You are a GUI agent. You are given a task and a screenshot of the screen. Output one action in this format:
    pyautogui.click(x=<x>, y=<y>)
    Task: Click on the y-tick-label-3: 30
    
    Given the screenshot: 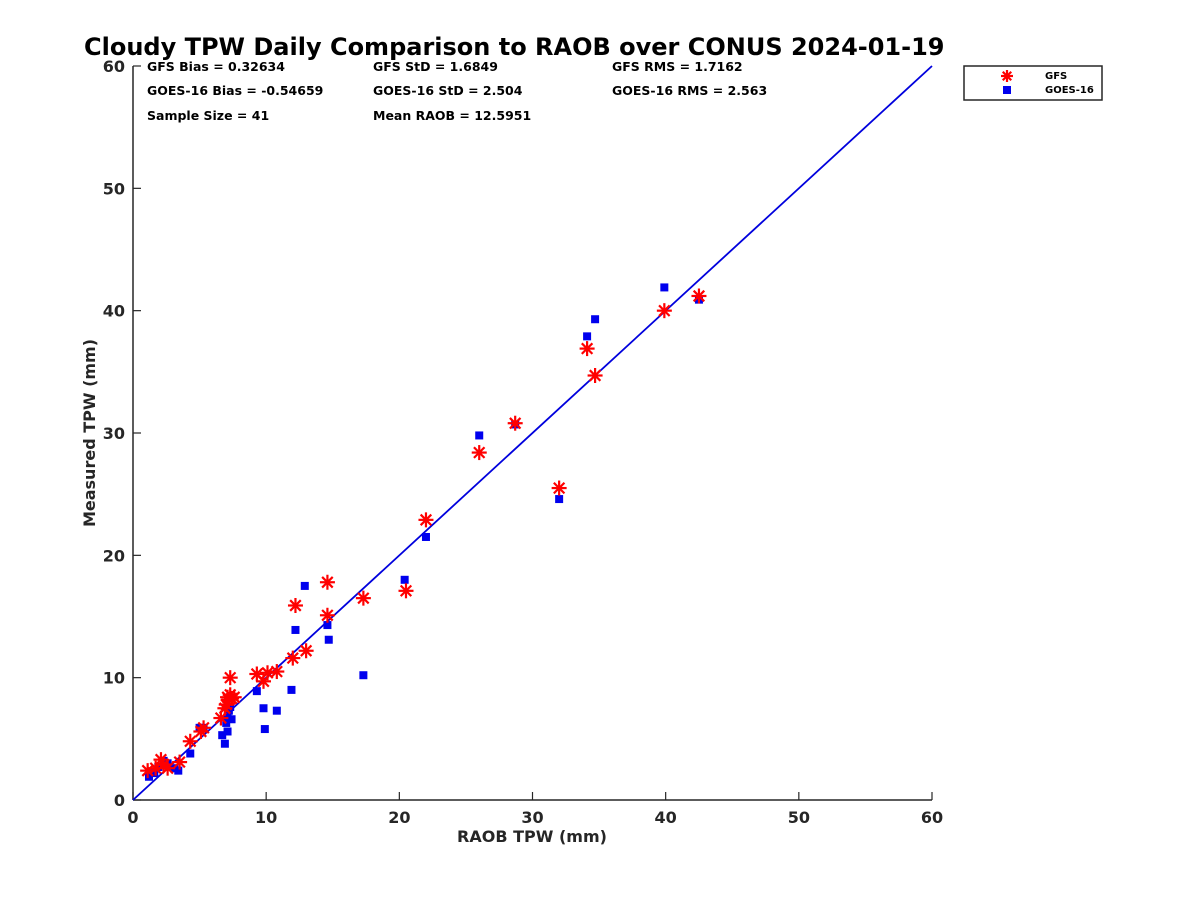 What is the action you would take?
    pyautogui.click(x=114, y=433)
    